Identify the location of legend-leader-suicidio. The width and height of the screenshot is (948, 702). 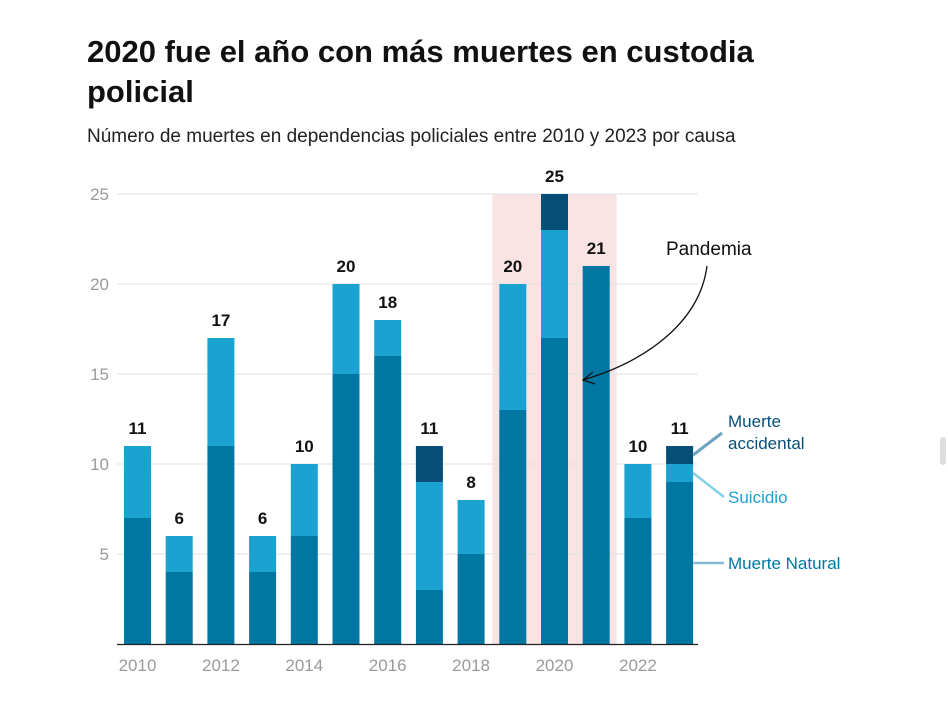
(708, 485).